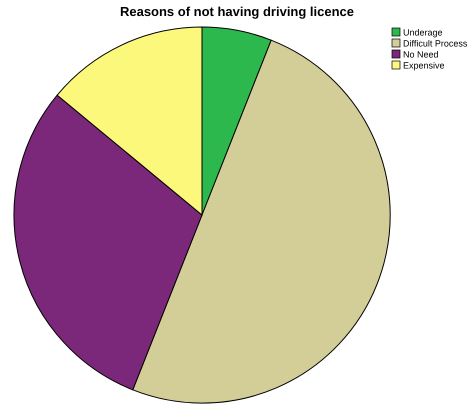 This screenshot has width=475, height=405. Describe the element at coordinates (424, 65) in the screenshot. I see `legend-label: Expensive` at that location.